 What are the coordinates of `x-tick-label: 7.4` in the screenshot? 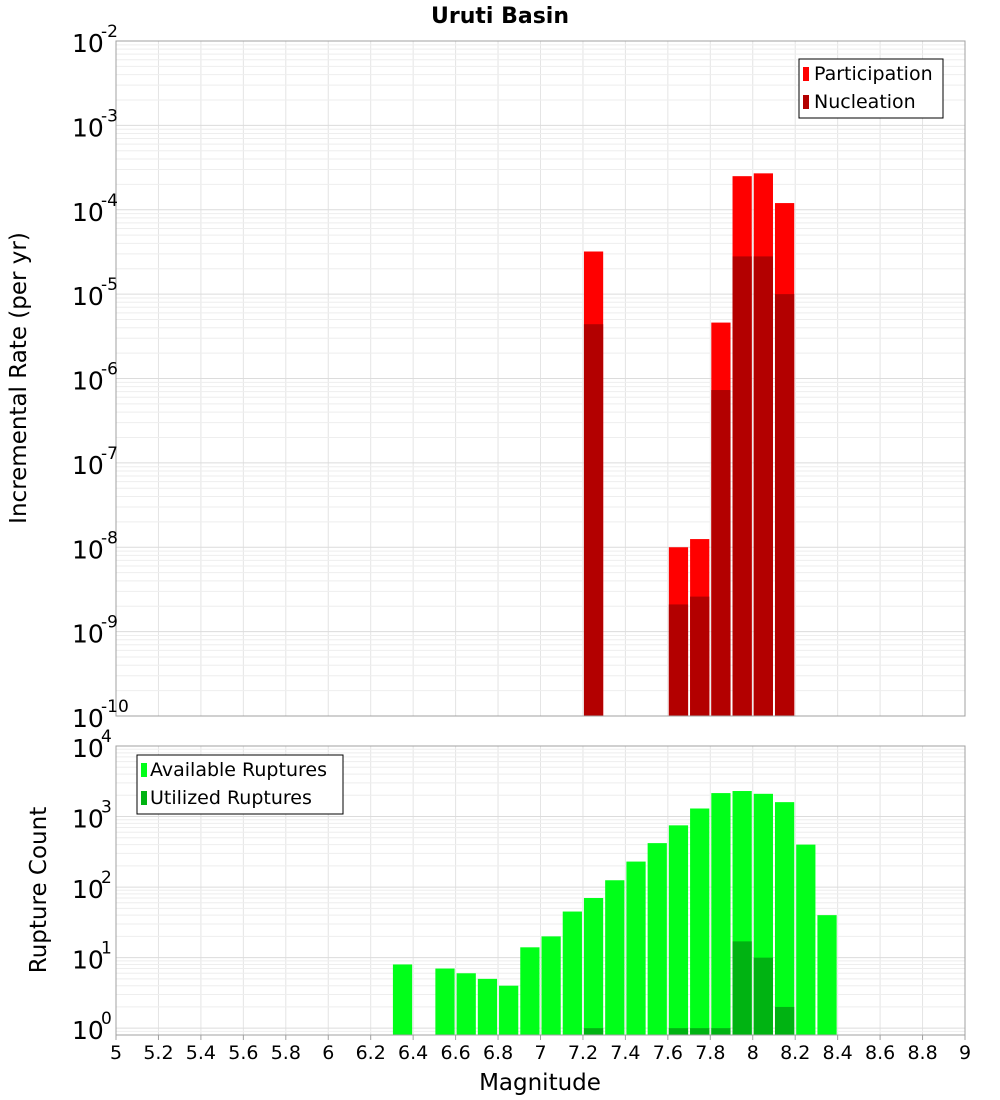 It's located at (625, 1053).